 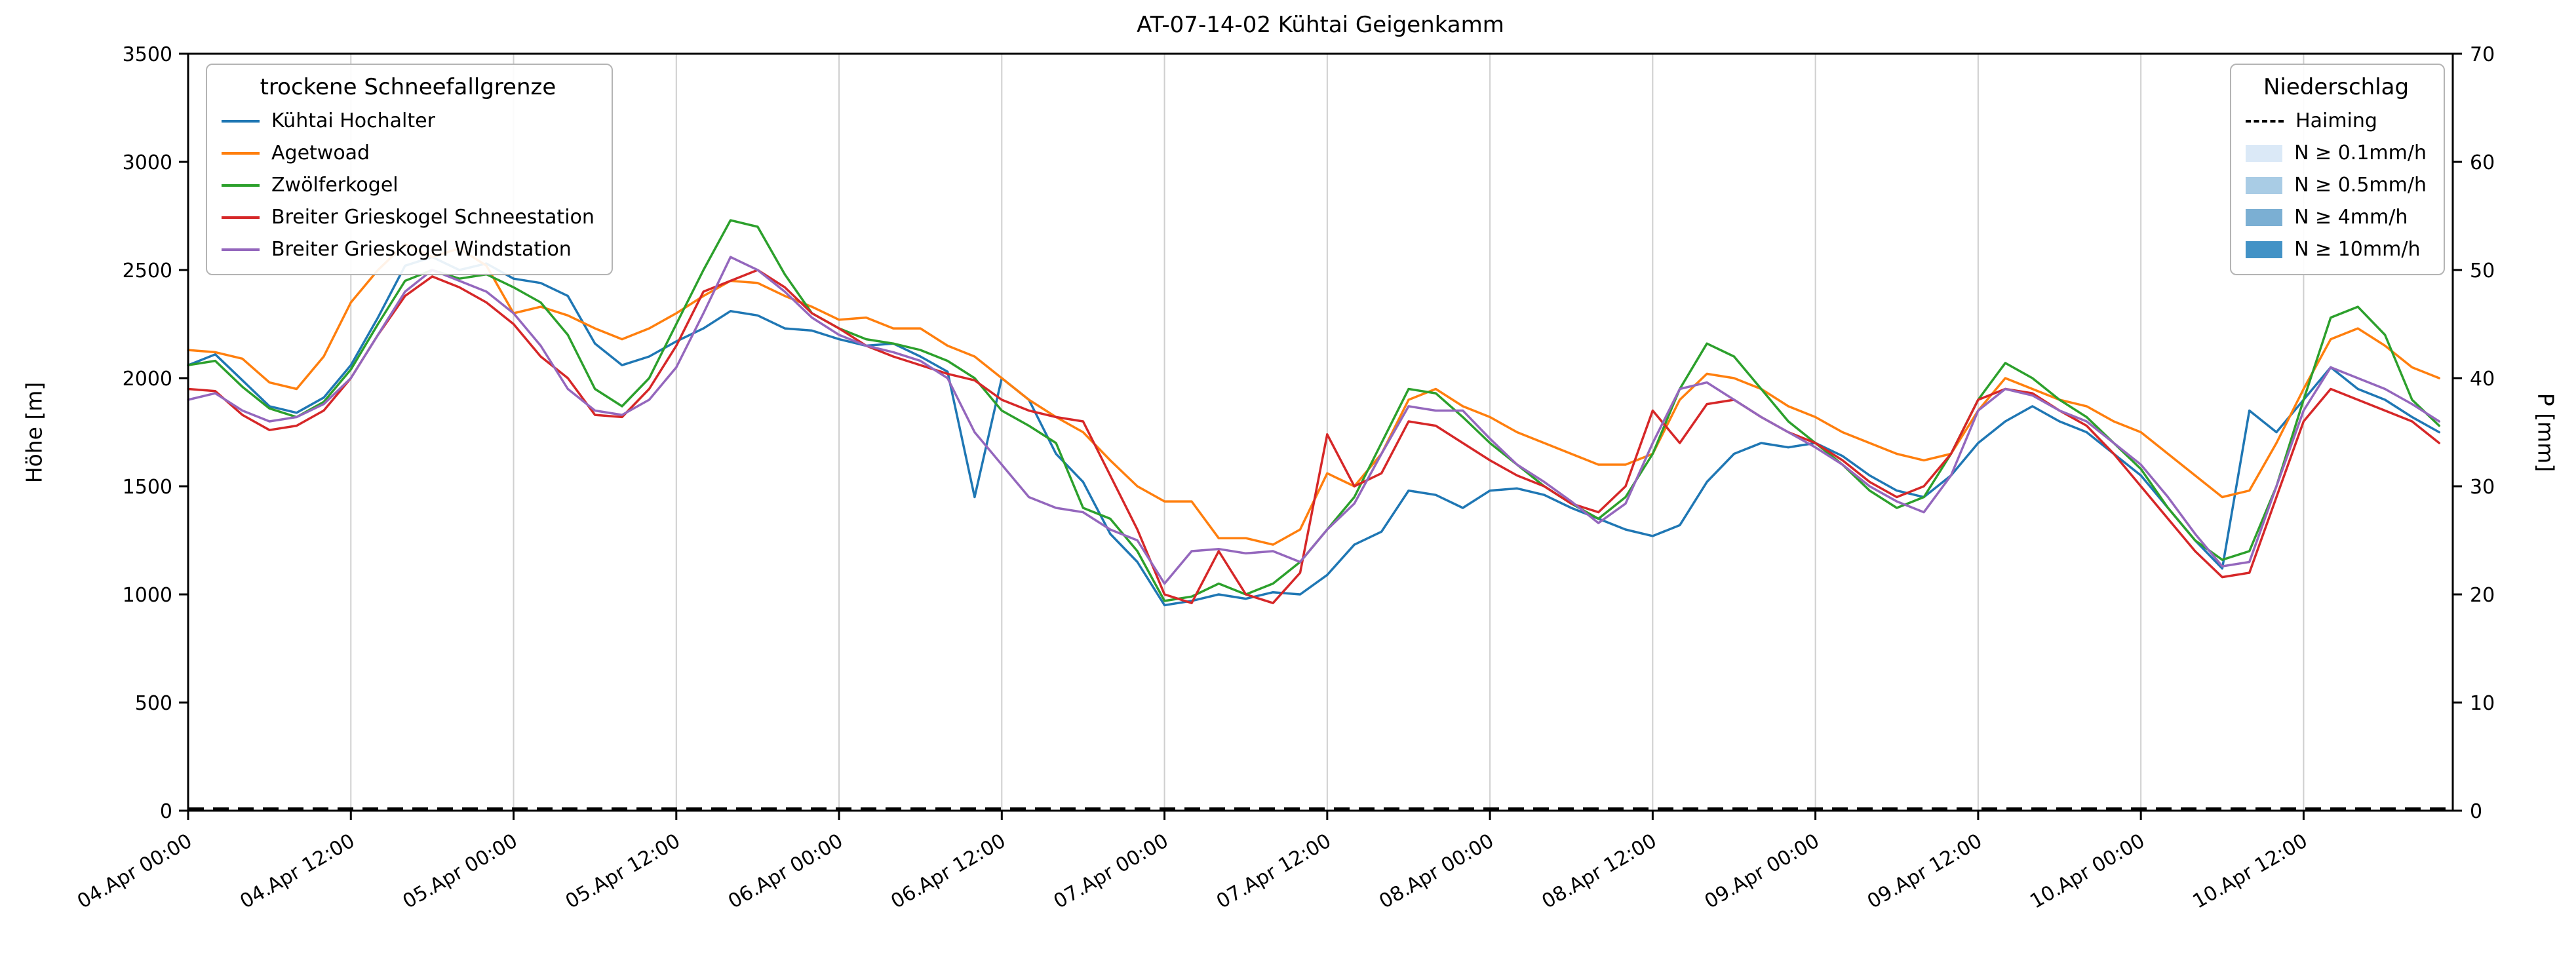 What do you see at coordinates (408, 153) in the screenshot?
I see `legend-entry-agetwoad: Agetwoad` at bounding box center [408, 153].